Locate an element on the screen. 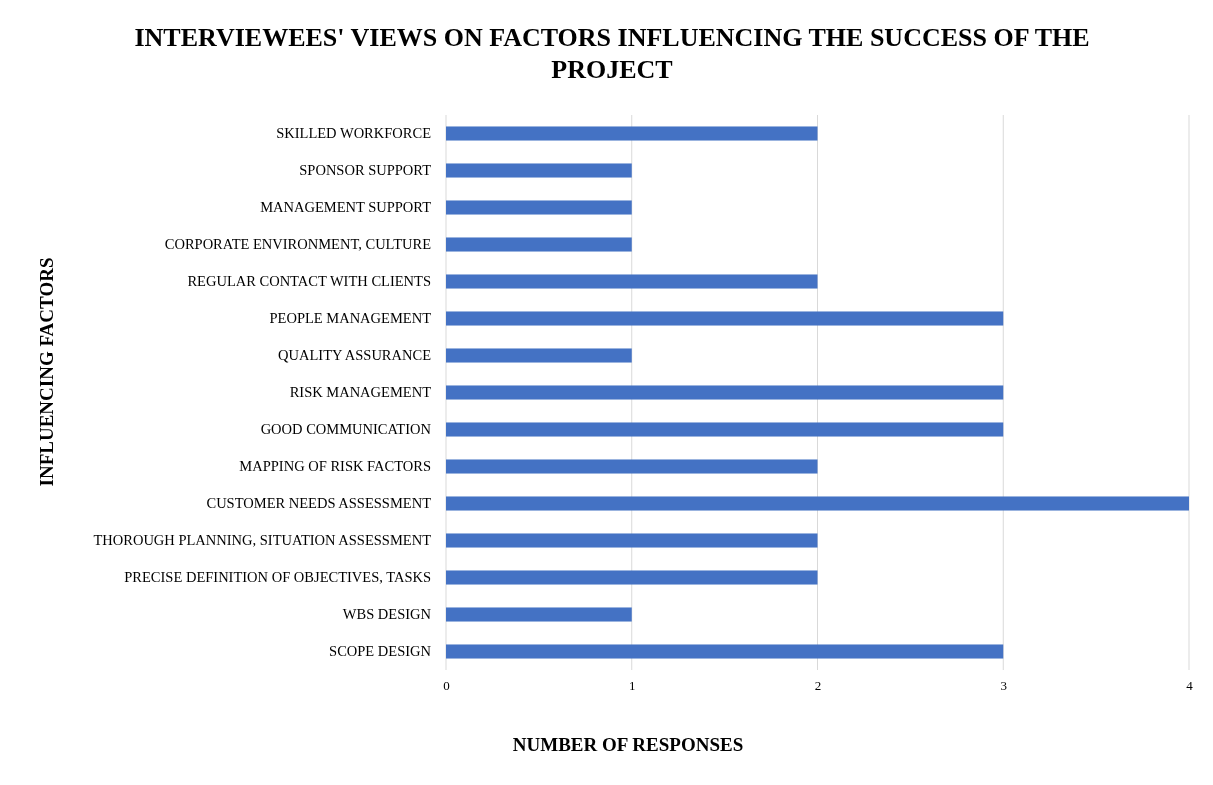  y-tick-label: CUSTOMER NEEDS ASSESSMENT is located at coordinates (319, 503).